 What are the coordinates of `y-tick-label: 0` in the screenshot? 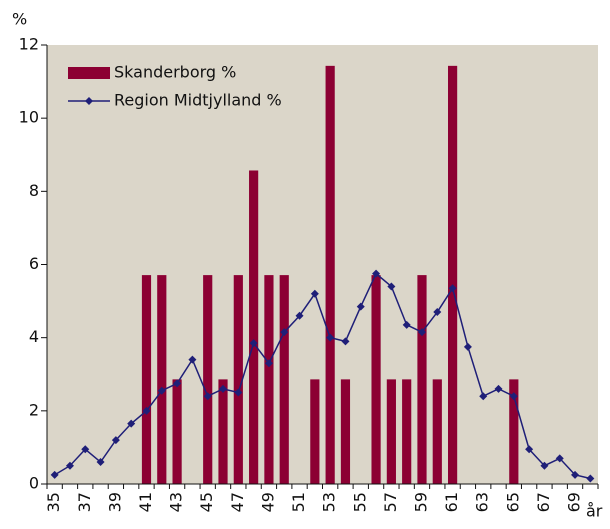 It's located at (34, 483).